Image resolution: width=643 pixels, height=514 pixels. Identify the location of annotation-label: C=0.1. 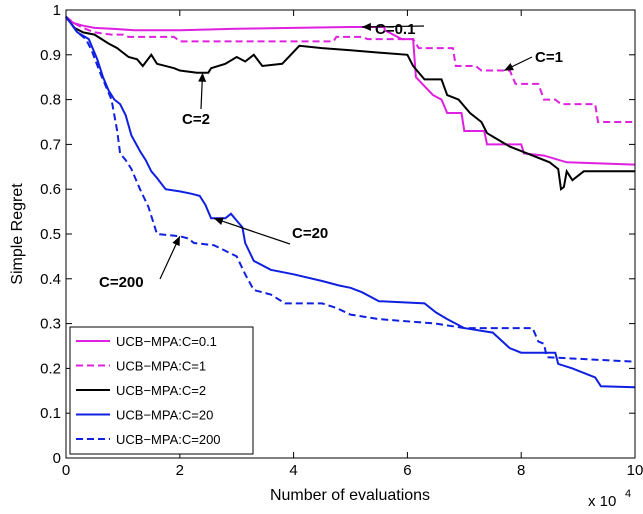
(395, 29).